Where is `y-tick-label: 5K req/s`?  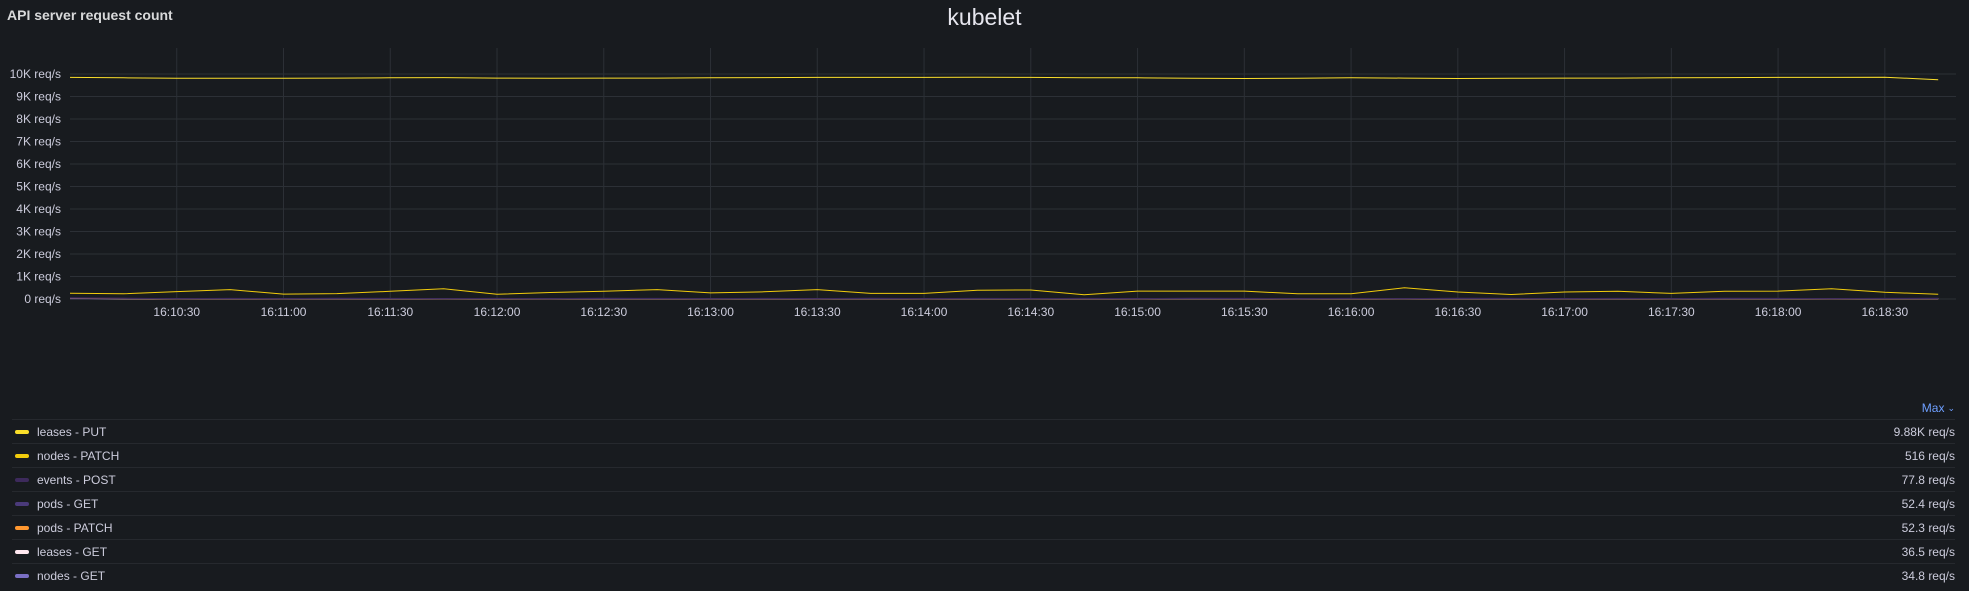 y-tick-label: 5K req/s is located at coordinates (38, 187).